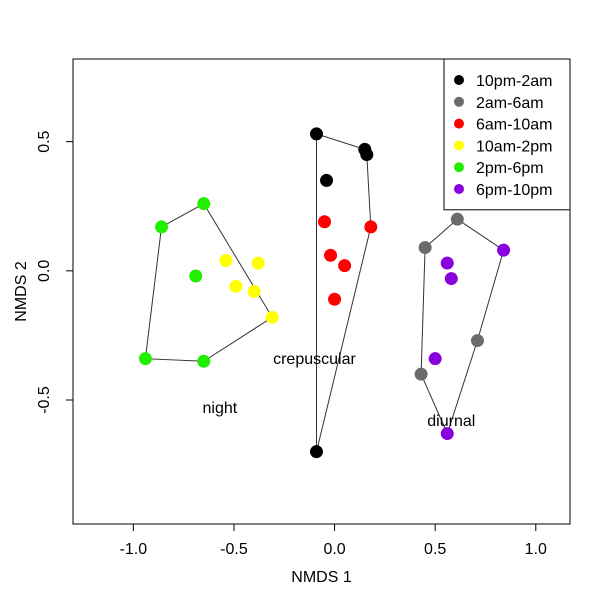  Describe the element at coordinates (451, 421) in the screenshot. I see `group-label-diurnal: diurnal` at that location.